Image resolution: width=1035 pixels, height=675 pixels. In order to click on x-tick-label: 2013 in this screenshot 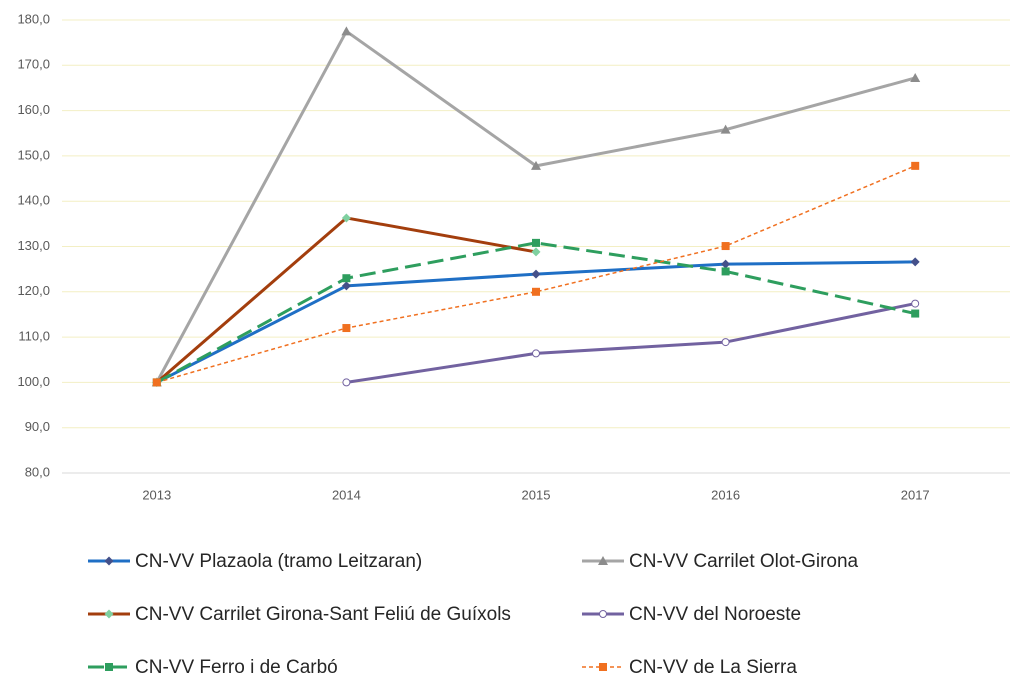, I will do `click(156, 494)`.